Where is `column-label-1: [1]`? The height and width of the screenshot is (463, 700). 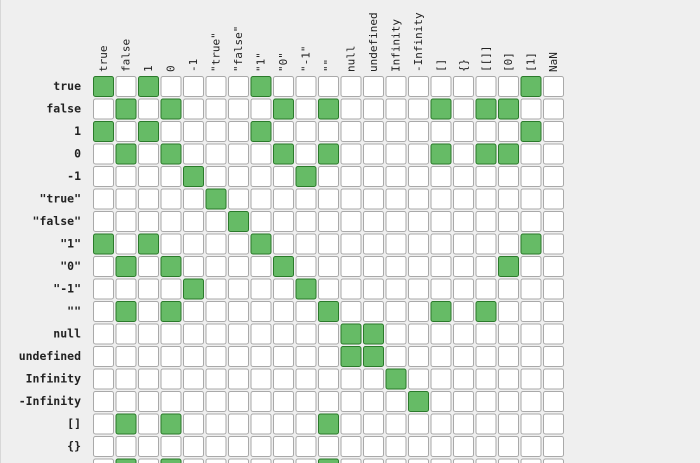
column-label-1: [1] is located at coordinates (531, 62).